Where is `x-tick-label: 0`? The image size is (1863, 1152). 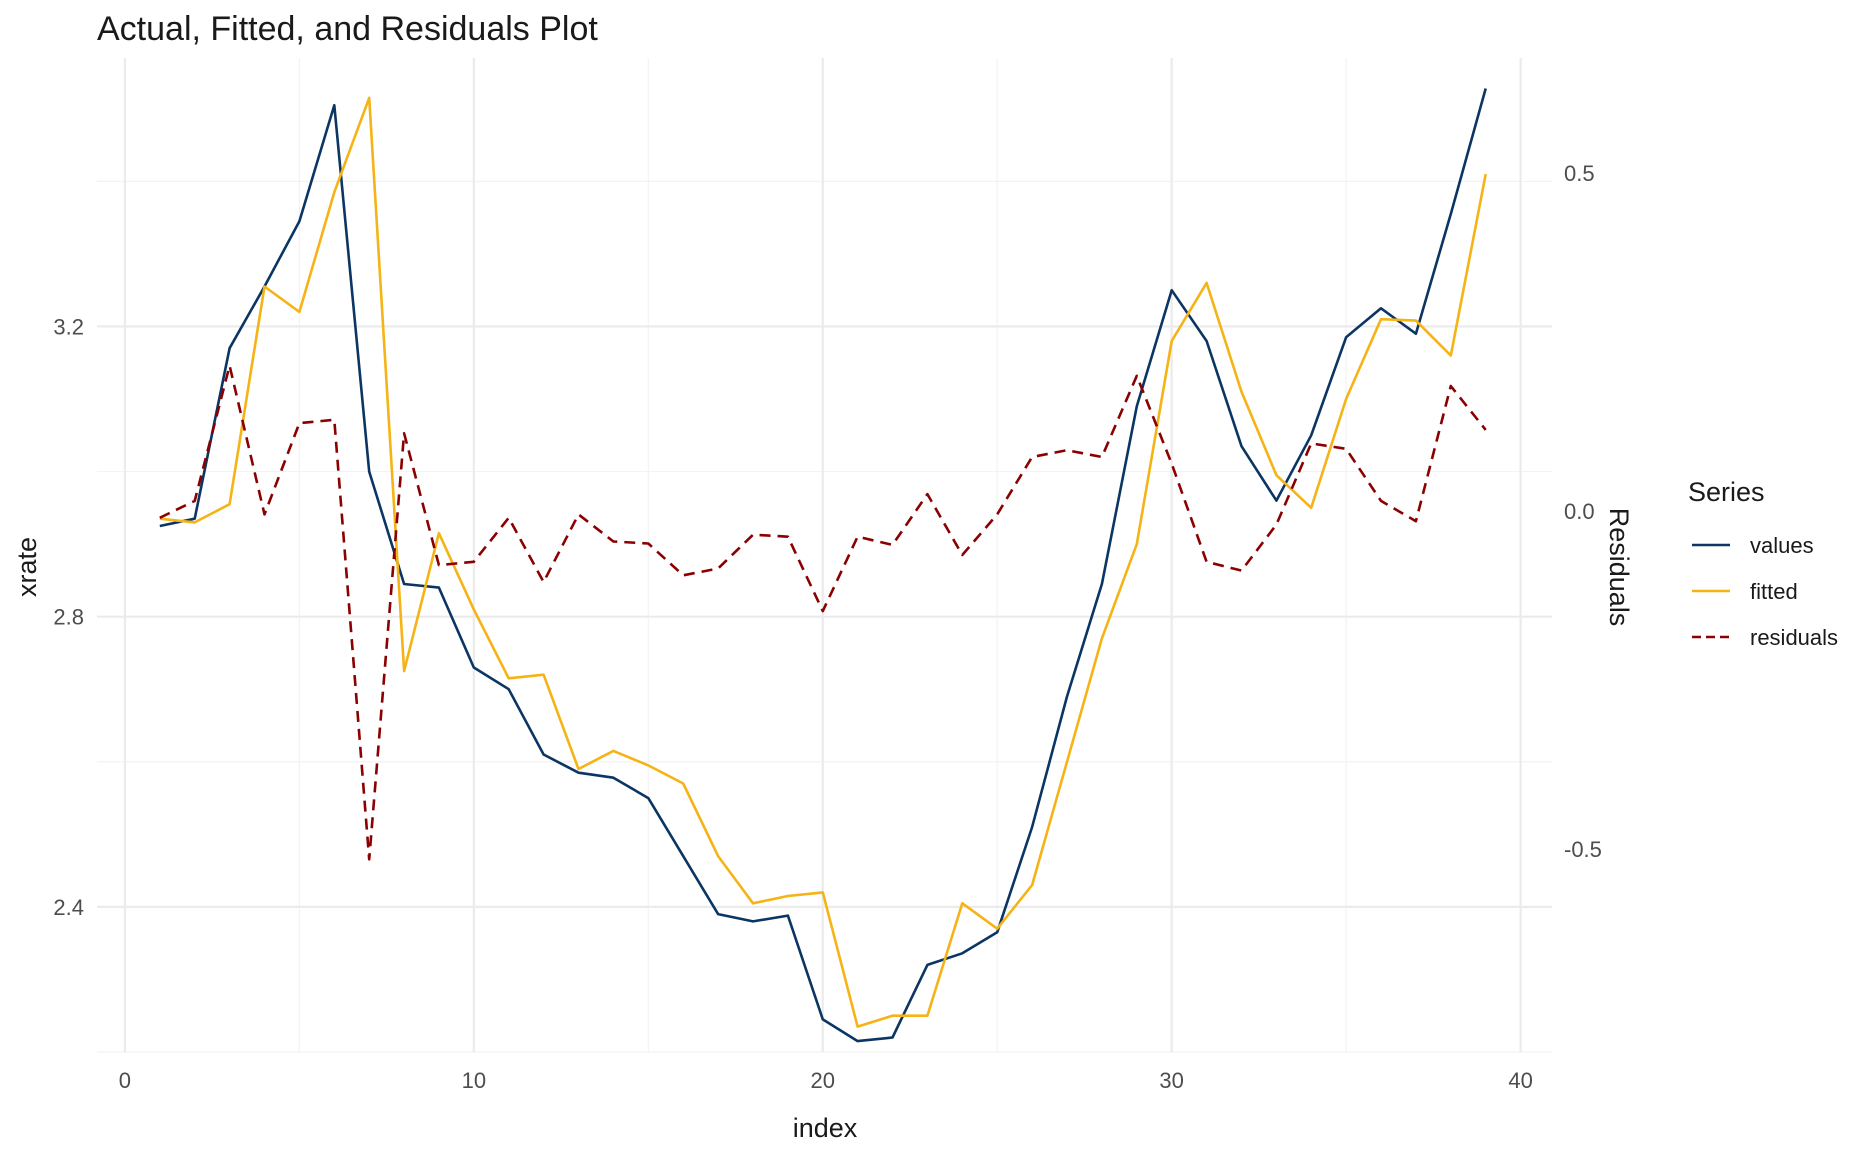
x-tick-label: 0 is located at coordinates (125, 1080).